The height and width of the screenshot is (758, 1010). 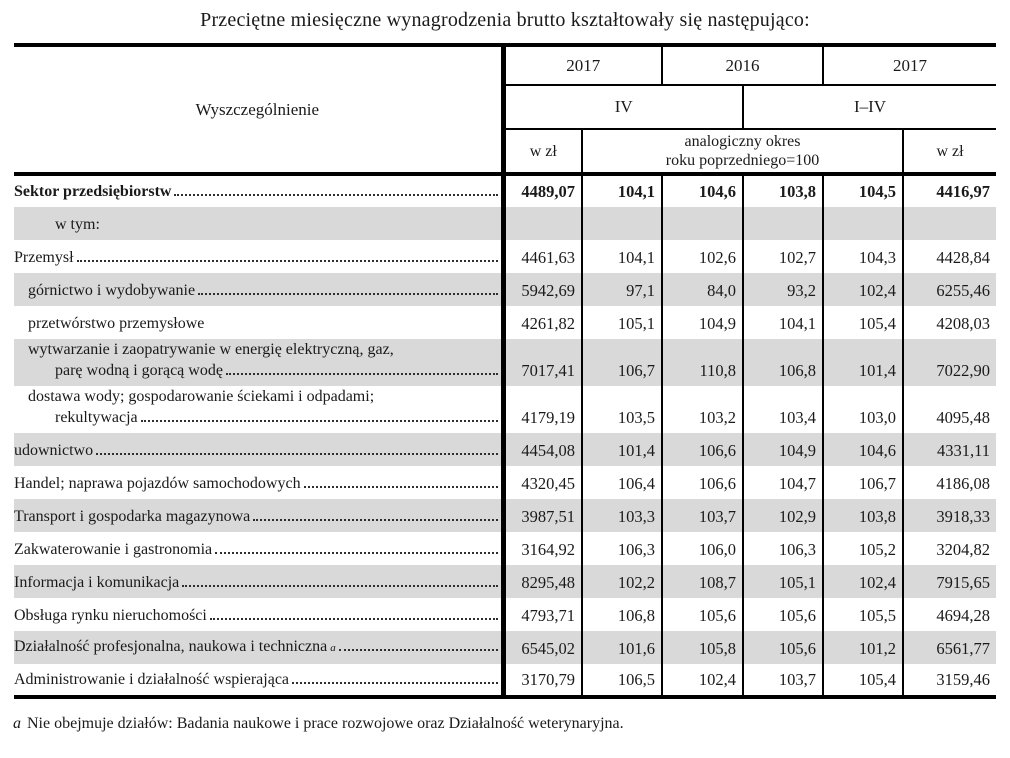 What do you see at coordinates (157, 483) in the screenshot?
I see `row-label-text: Handel; naprawa pojazdów samochodowych` at bounding box center [157, 483].